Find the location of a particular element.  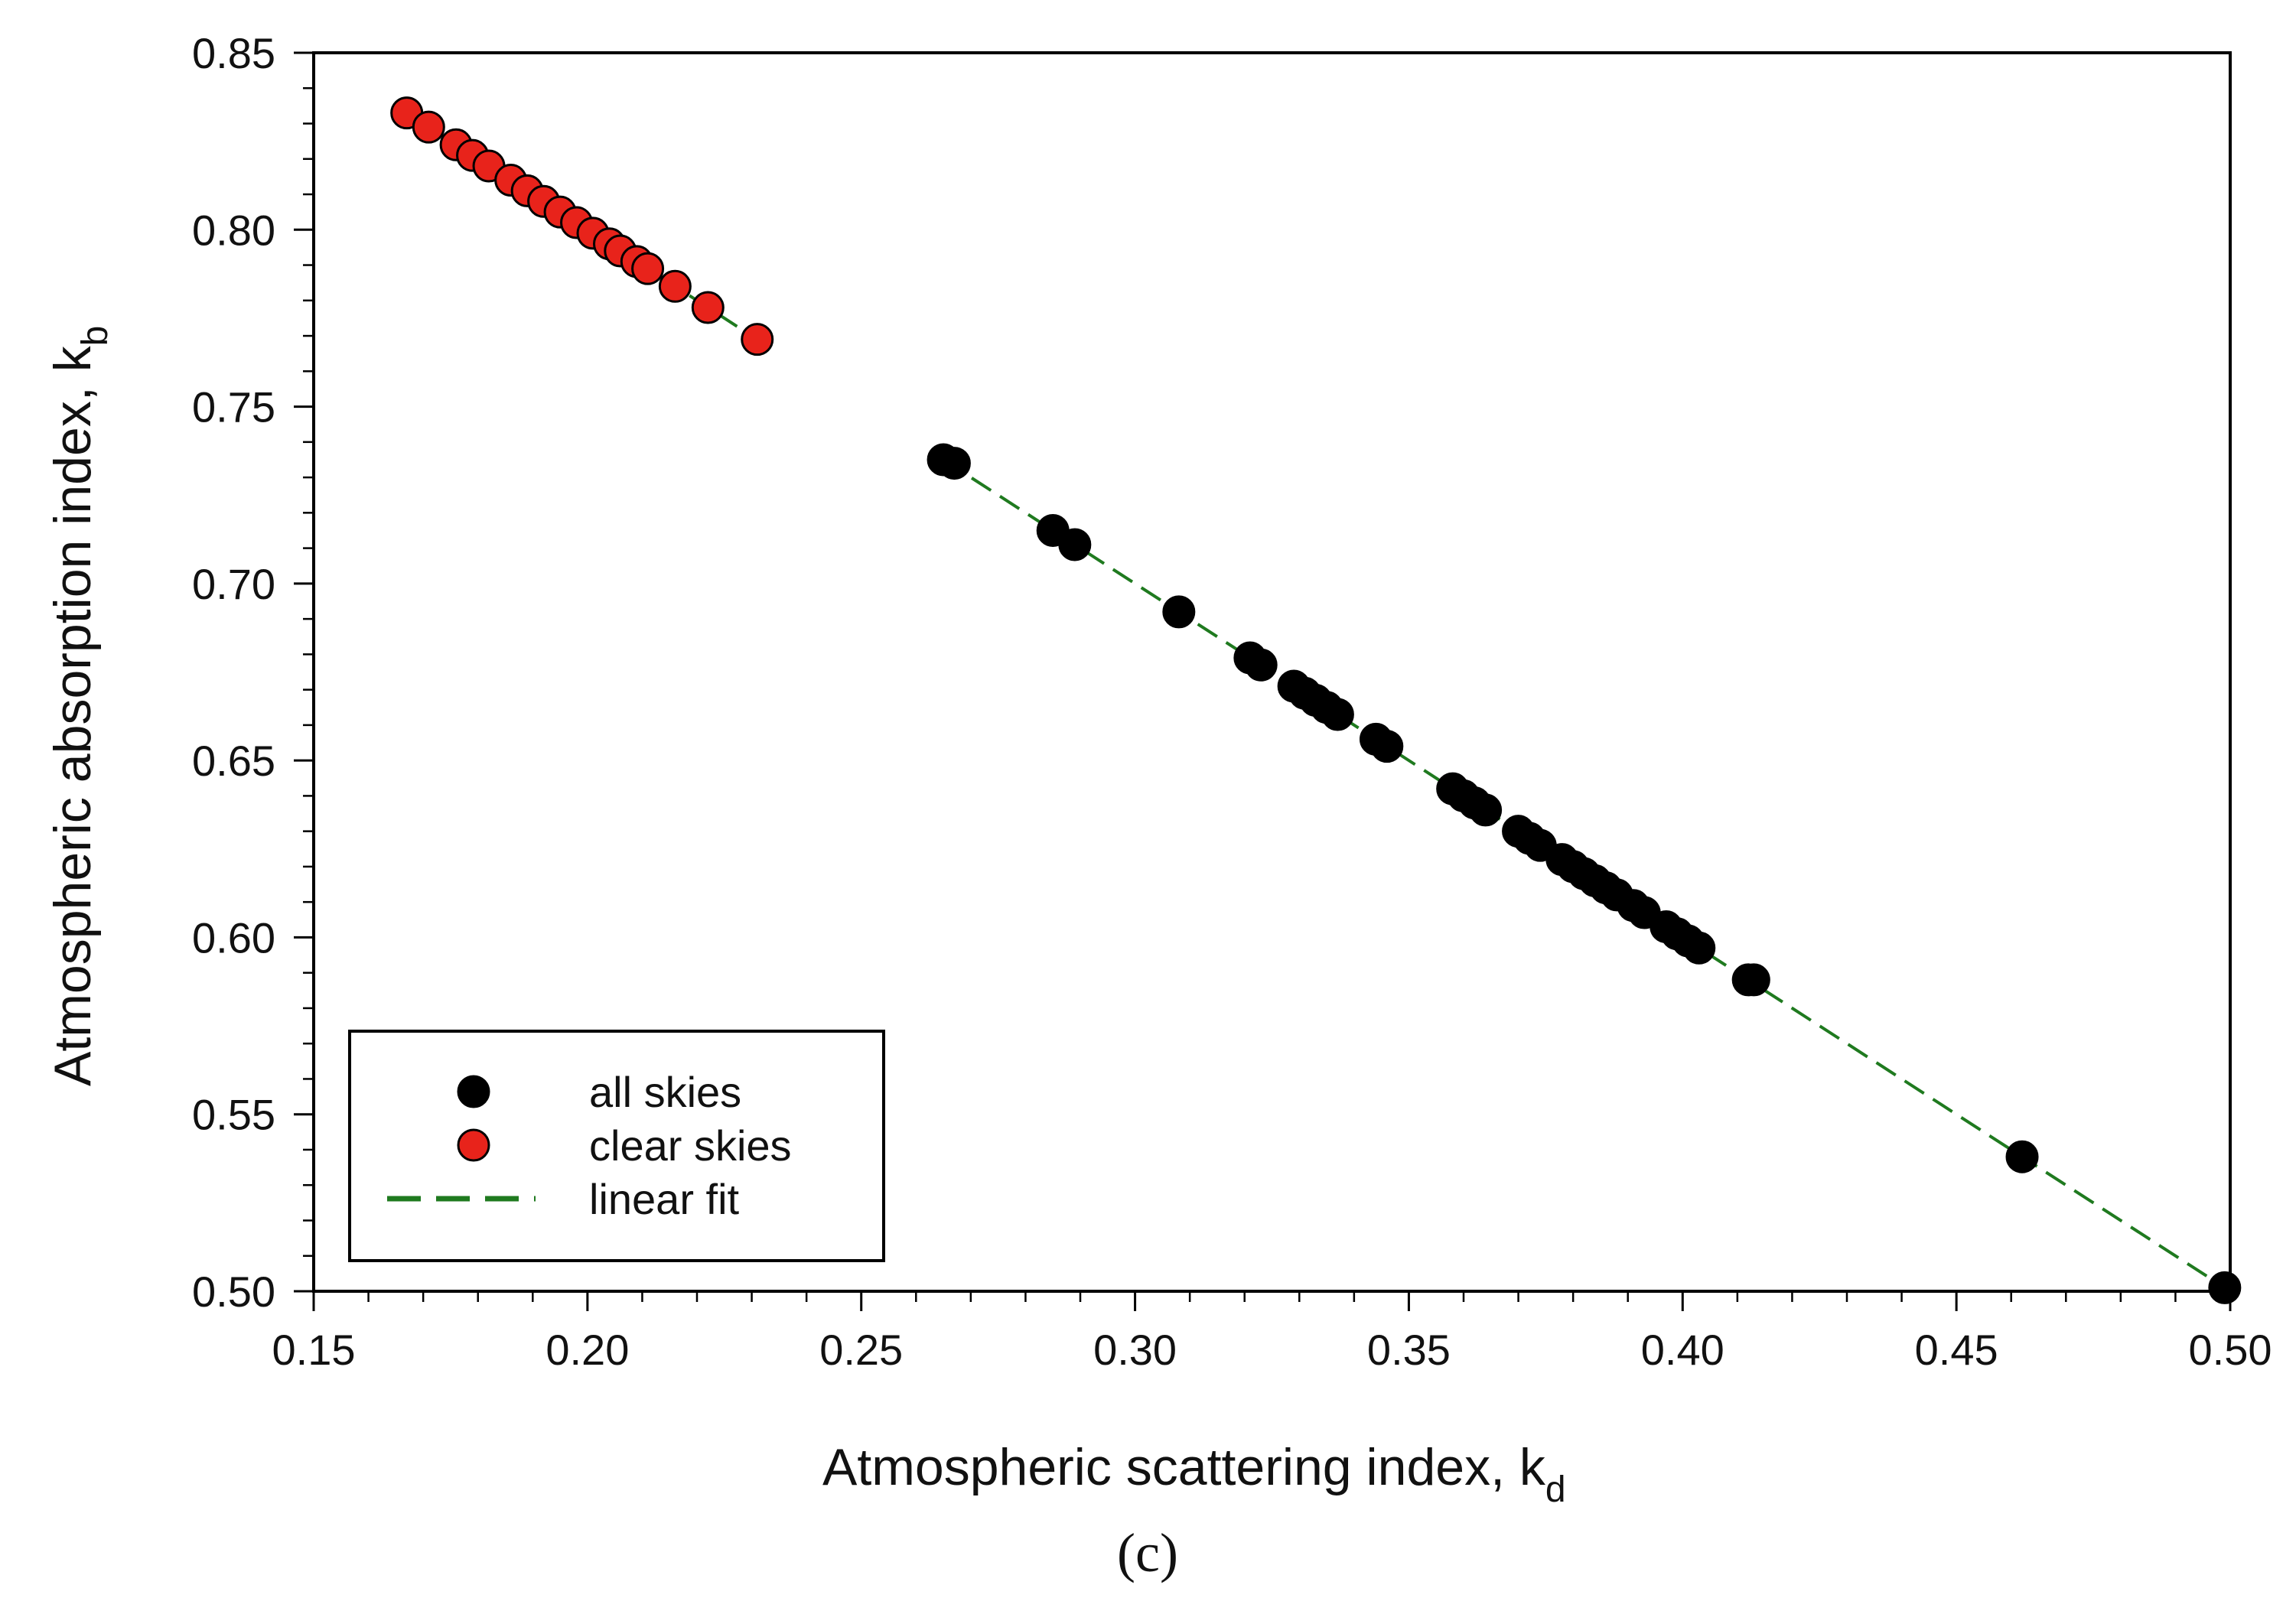

x-tick-label: 0.40 is located at coordinates (1682, 1350).